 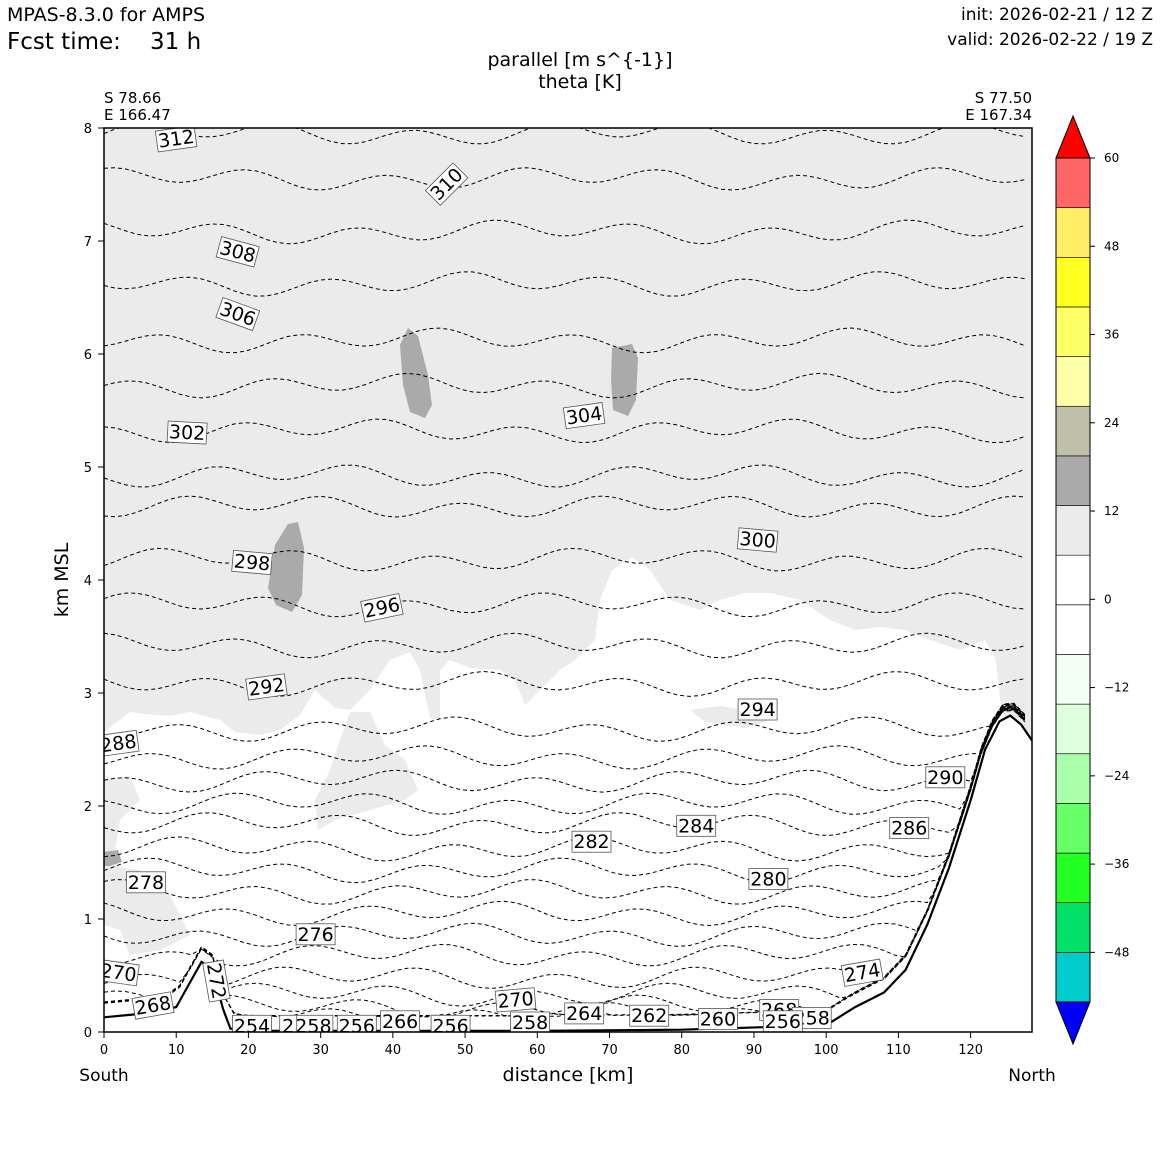 I want to click on y-tick-label: 5, so click(x=88, y=468).